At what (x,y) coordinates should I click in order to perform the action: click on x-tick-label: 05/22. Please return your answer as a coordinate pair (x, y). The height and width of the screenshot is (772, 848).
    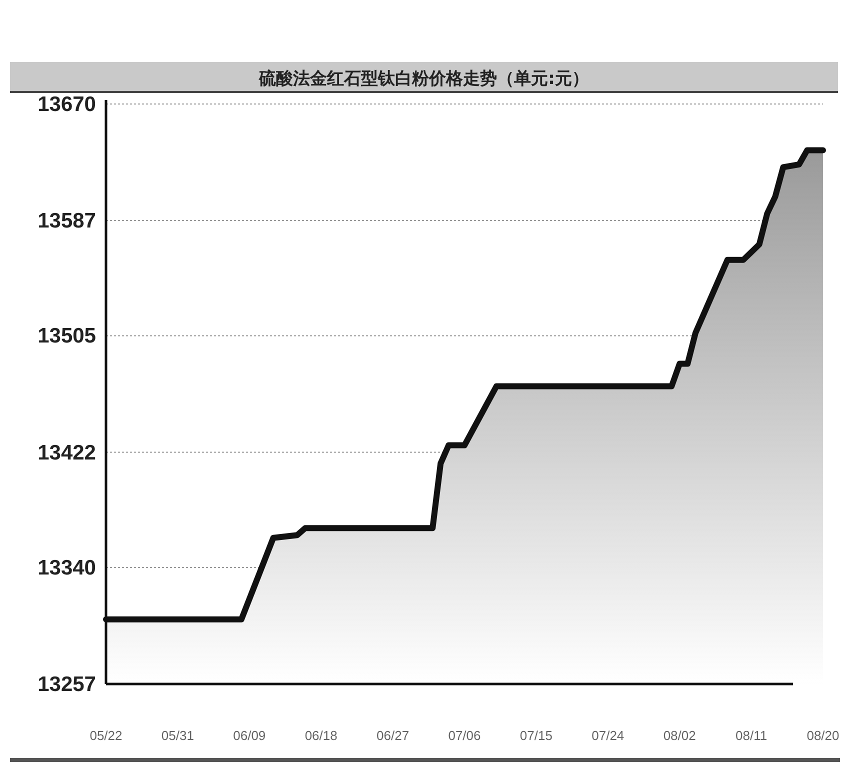
    Looking at the image, I should click on (106, 735).